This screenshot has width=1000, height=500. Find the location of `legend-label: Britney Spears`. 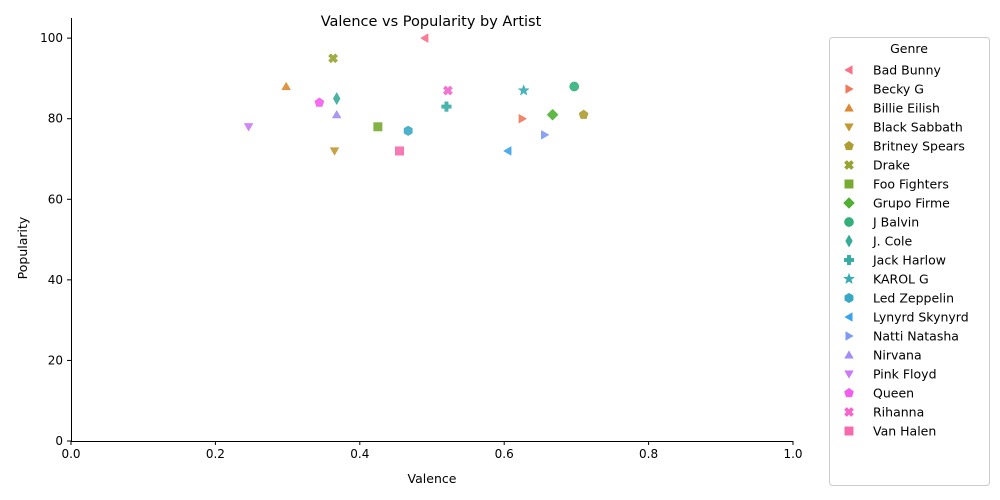

legend-label: Britney Spears is located at coordinates (919, 146).